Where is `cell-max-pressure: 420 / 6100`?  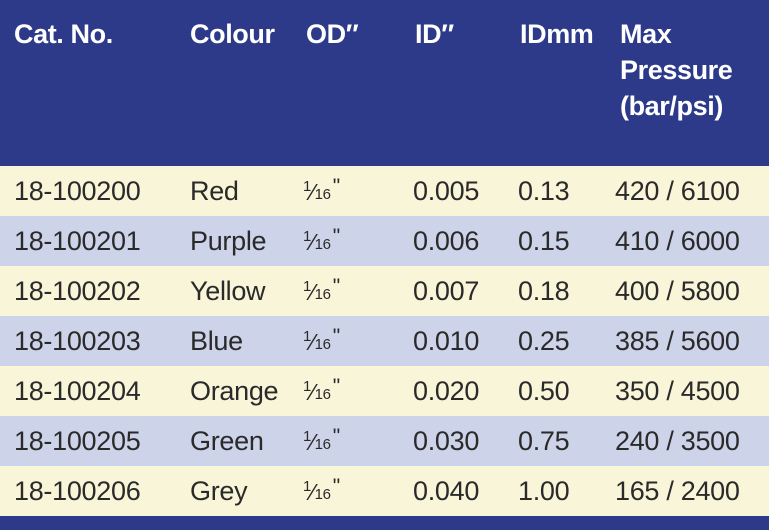 cell-max-pressure: 420 / 6100 is located at coordinates (677, 190).